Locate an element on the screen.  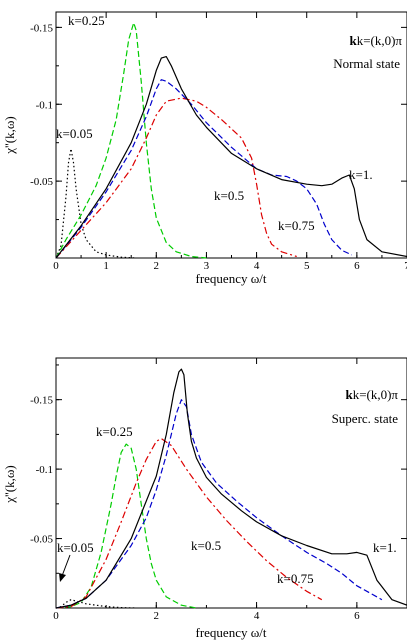
k005-arrow-head is located at coordinates (62, 577).